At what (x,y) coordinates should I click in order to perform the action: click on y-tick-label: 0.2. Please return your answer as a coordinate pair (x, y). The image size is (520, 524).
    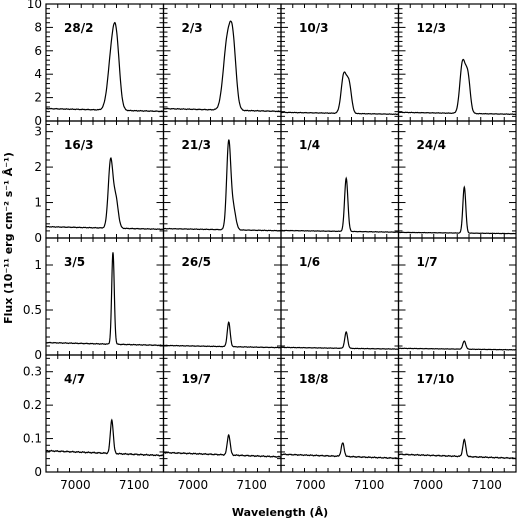
    Looking at the image, I should click on (32, 405).